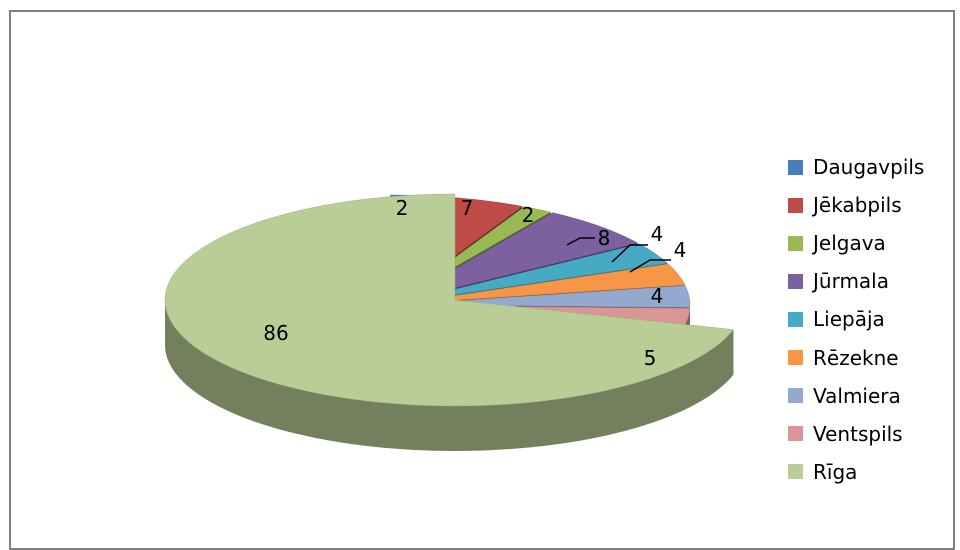  I want to click on legend-label: Daugavpils, so click(868, 167).